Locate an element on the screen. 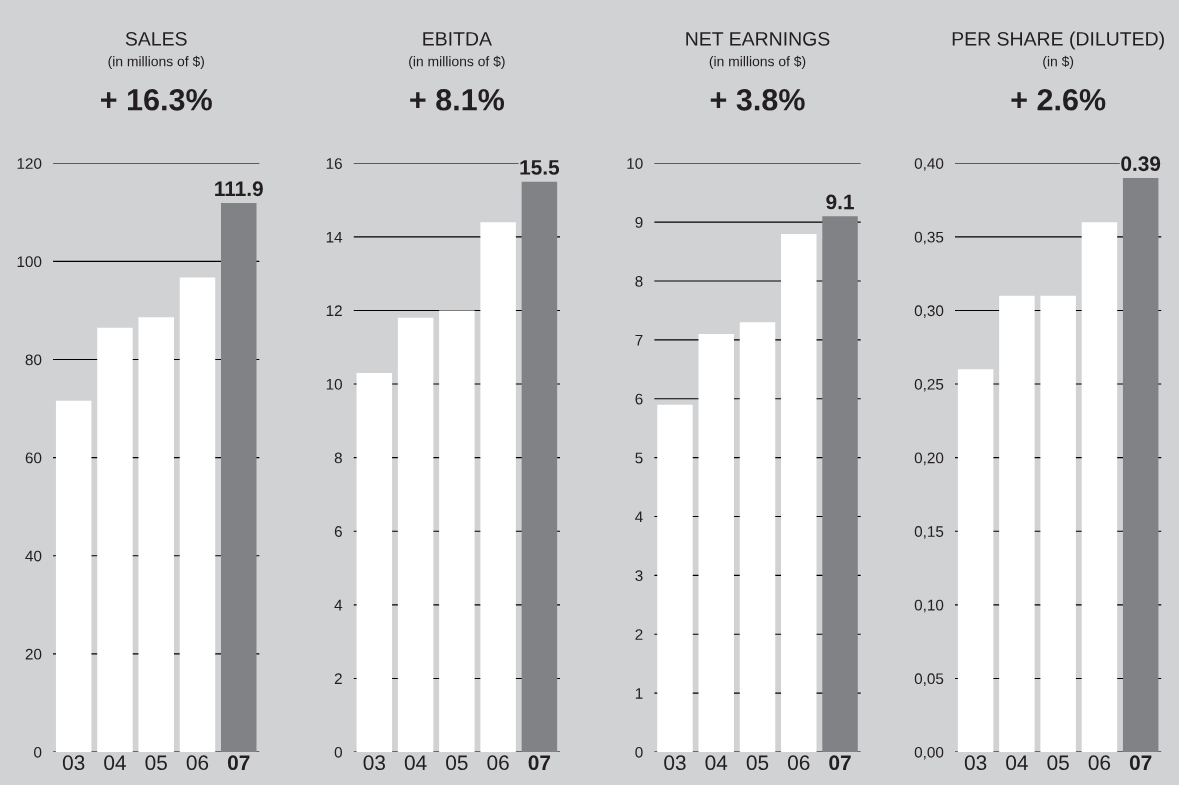  y-tick-label: 120 is located at coordinates (29, 163).